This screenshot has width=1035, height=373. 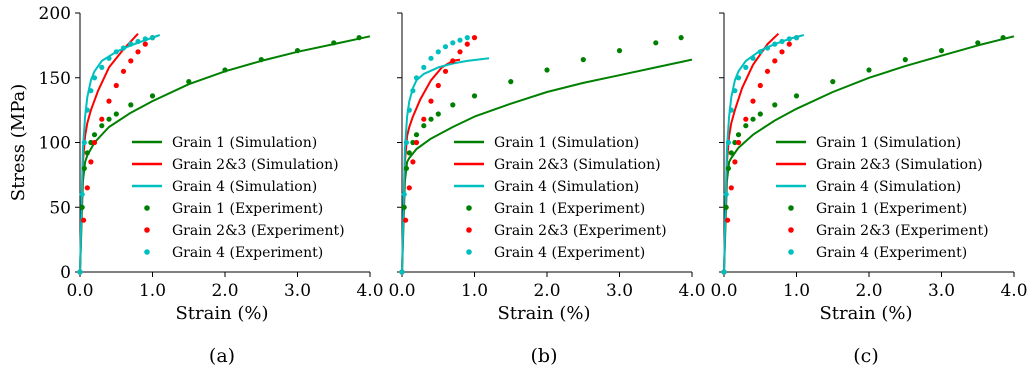 I want to click on legend-entry: Grain 1 (Simulation), so click(x=546, y=143).